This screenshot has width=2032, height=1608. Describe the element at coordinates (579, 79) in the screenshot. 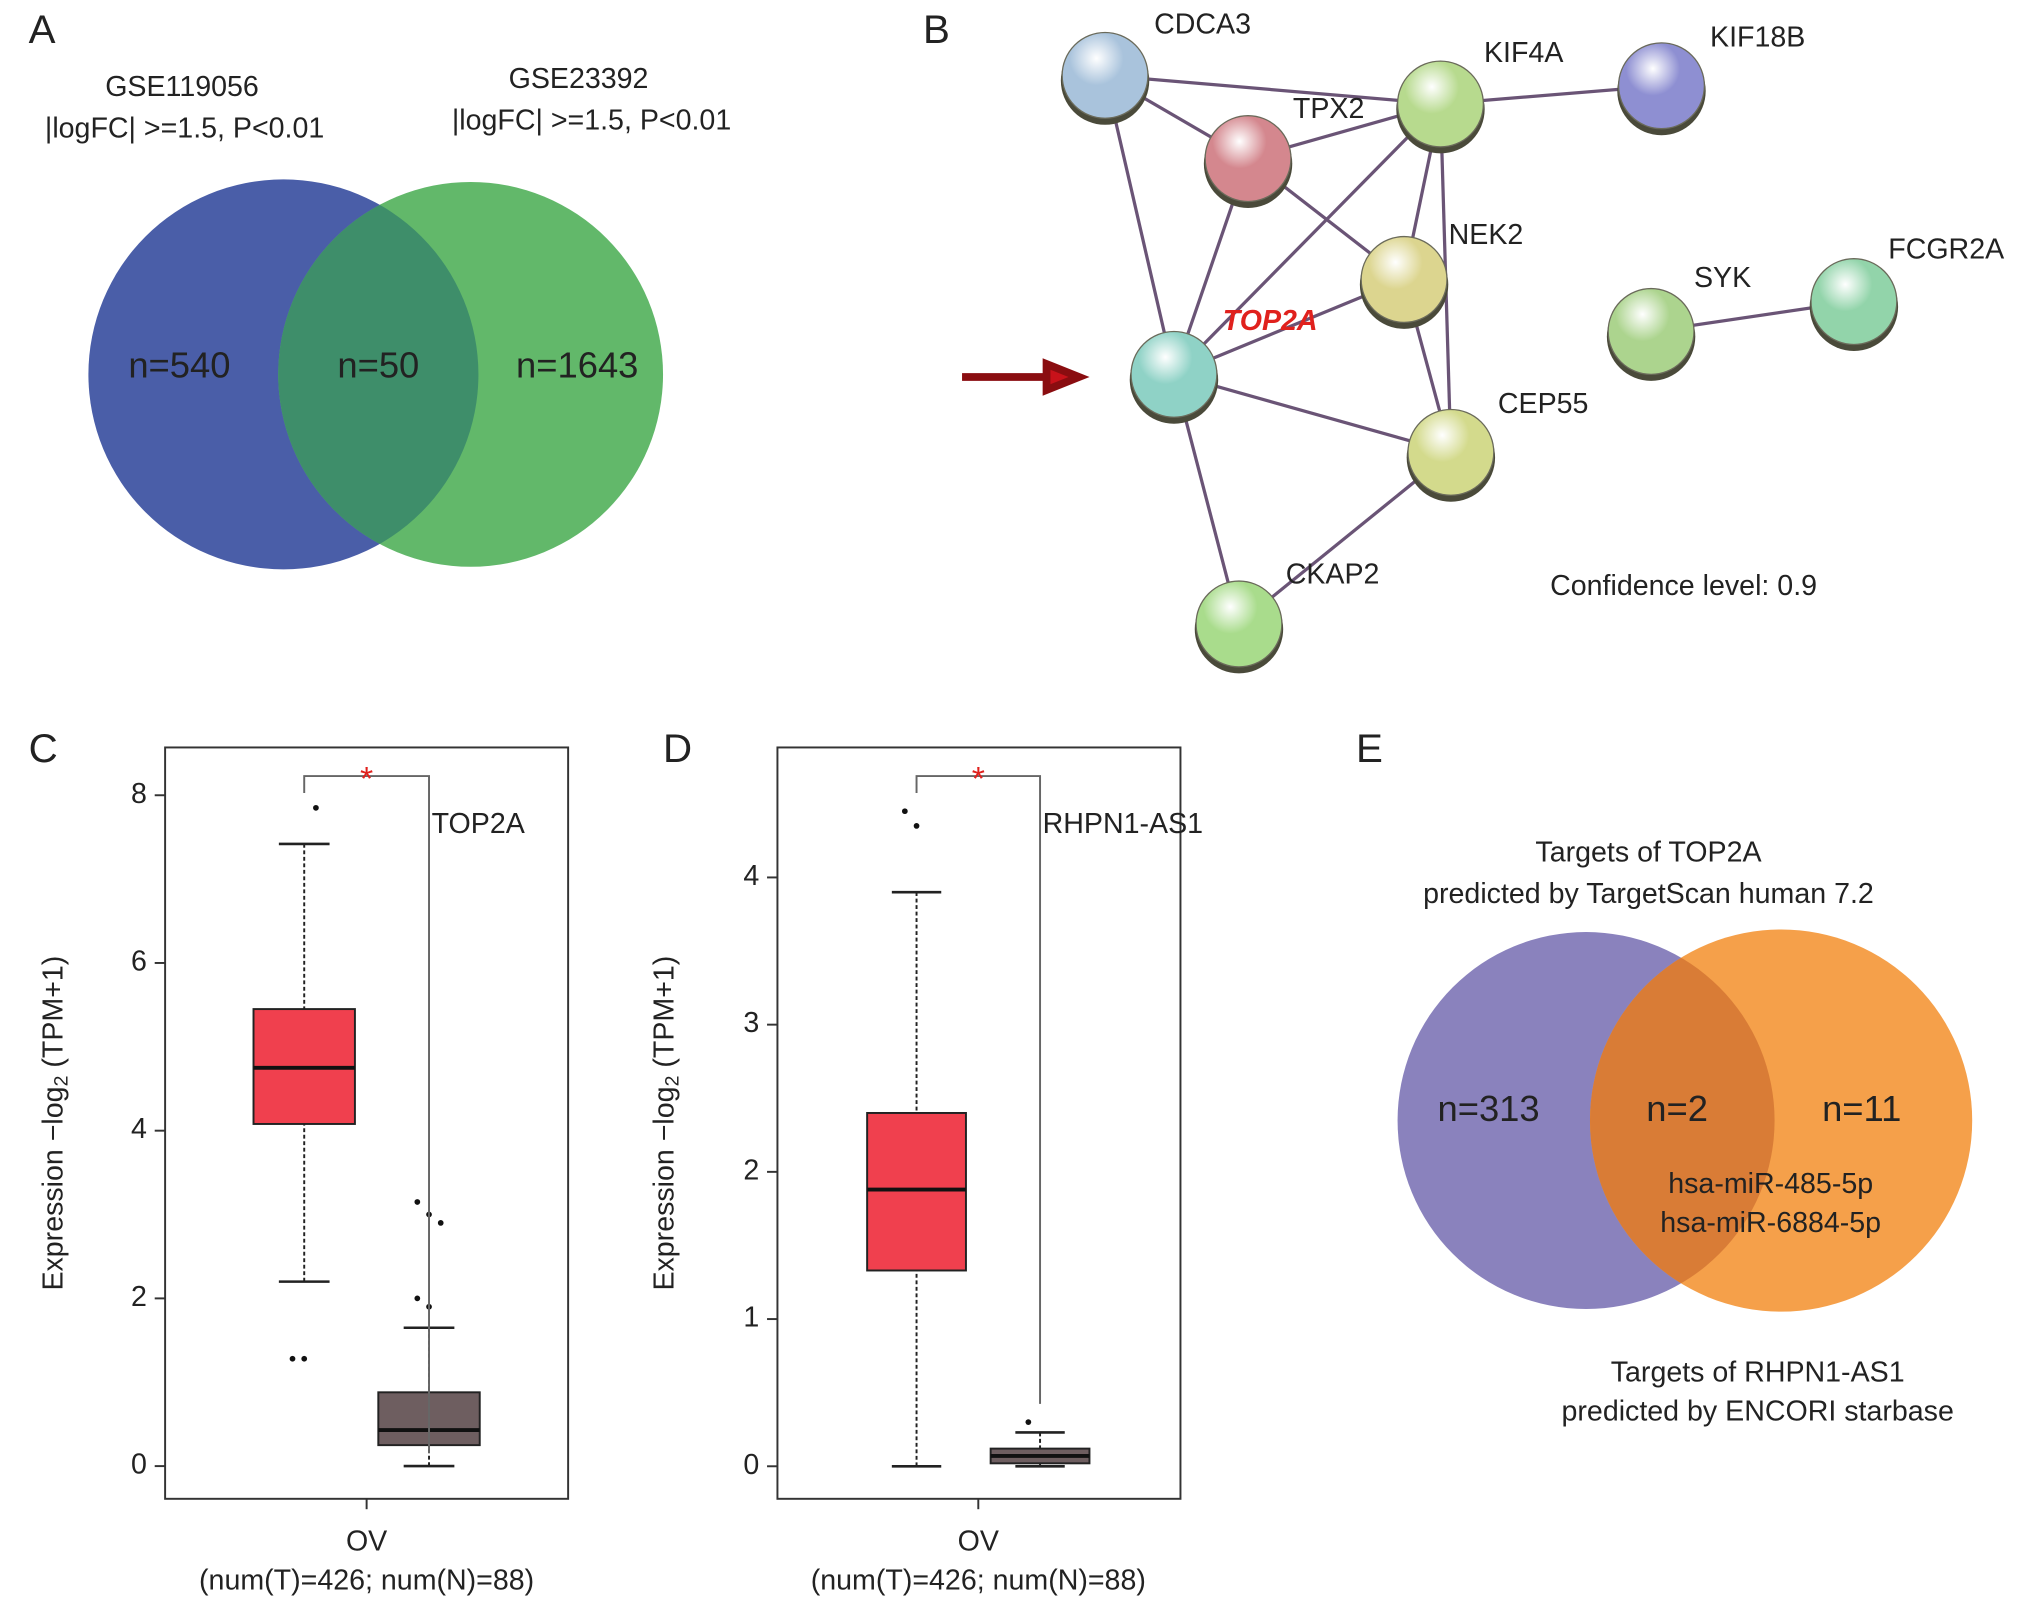

I see `set-name: GSE23392` at that location.